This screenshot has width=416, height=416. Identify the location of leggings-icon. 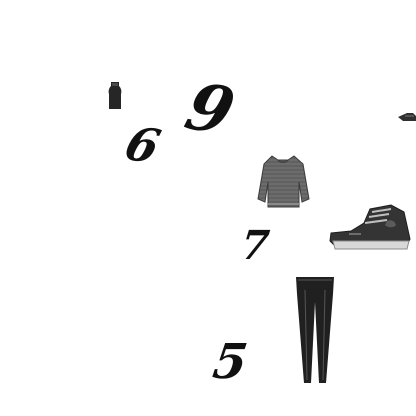
(315, 330).